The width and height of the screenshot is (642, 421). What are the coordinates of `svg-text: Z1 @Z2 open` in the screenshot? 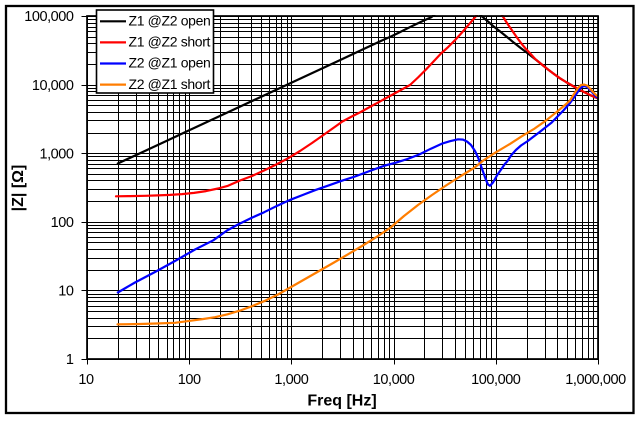 It's located at (170, 21).